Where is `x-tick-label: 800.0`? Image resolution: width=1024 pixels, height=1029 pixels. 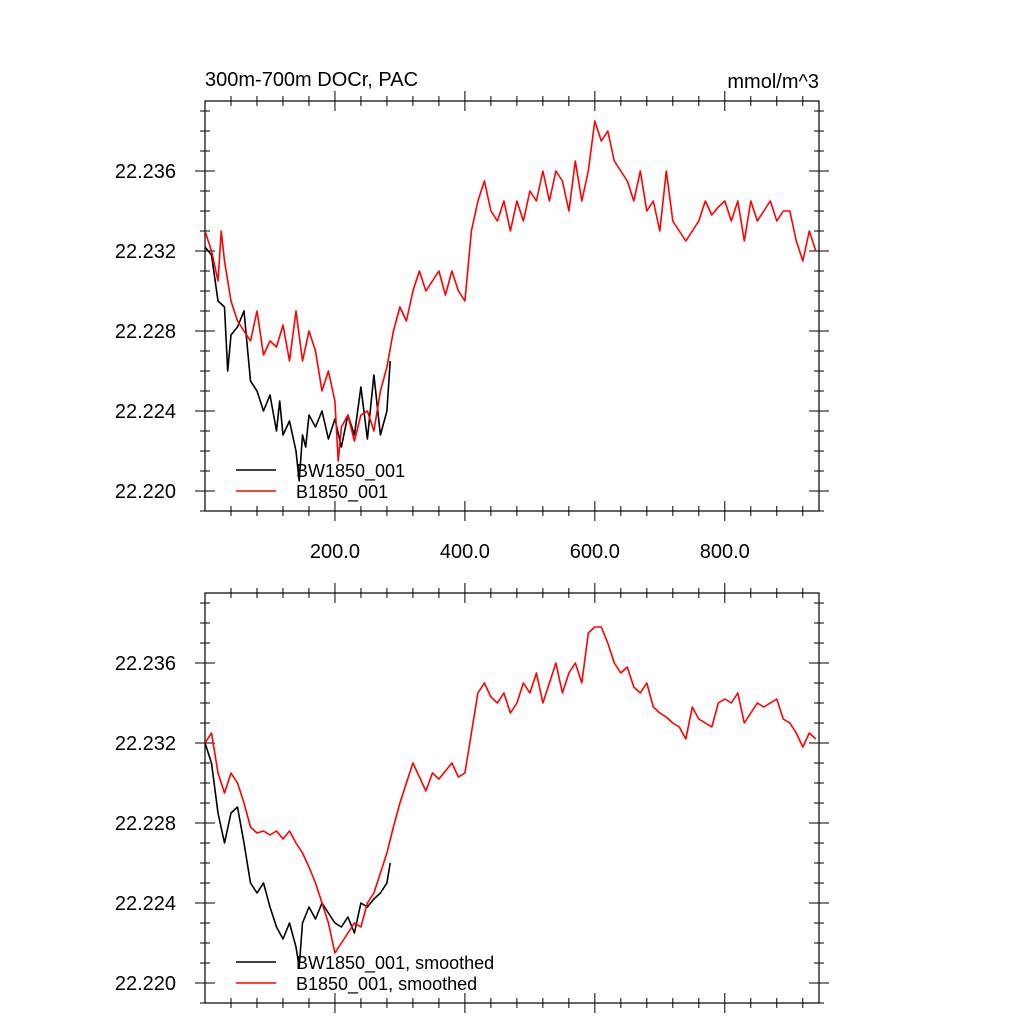
x-tick-label: 800.0 is located at coordinates (725, 552).